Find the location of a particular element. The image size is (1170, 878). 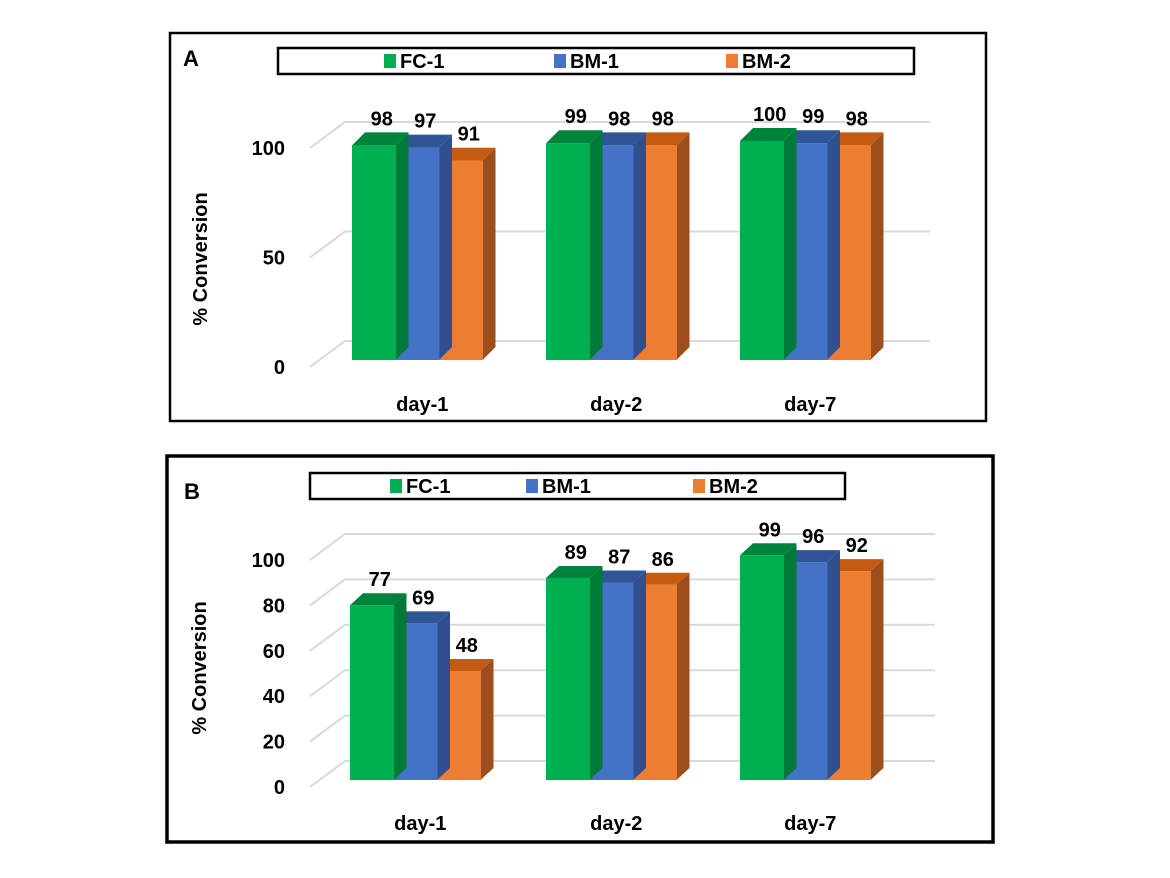

panel-b-y-axis-label: % Conversion is located at coordinates (200, 667).